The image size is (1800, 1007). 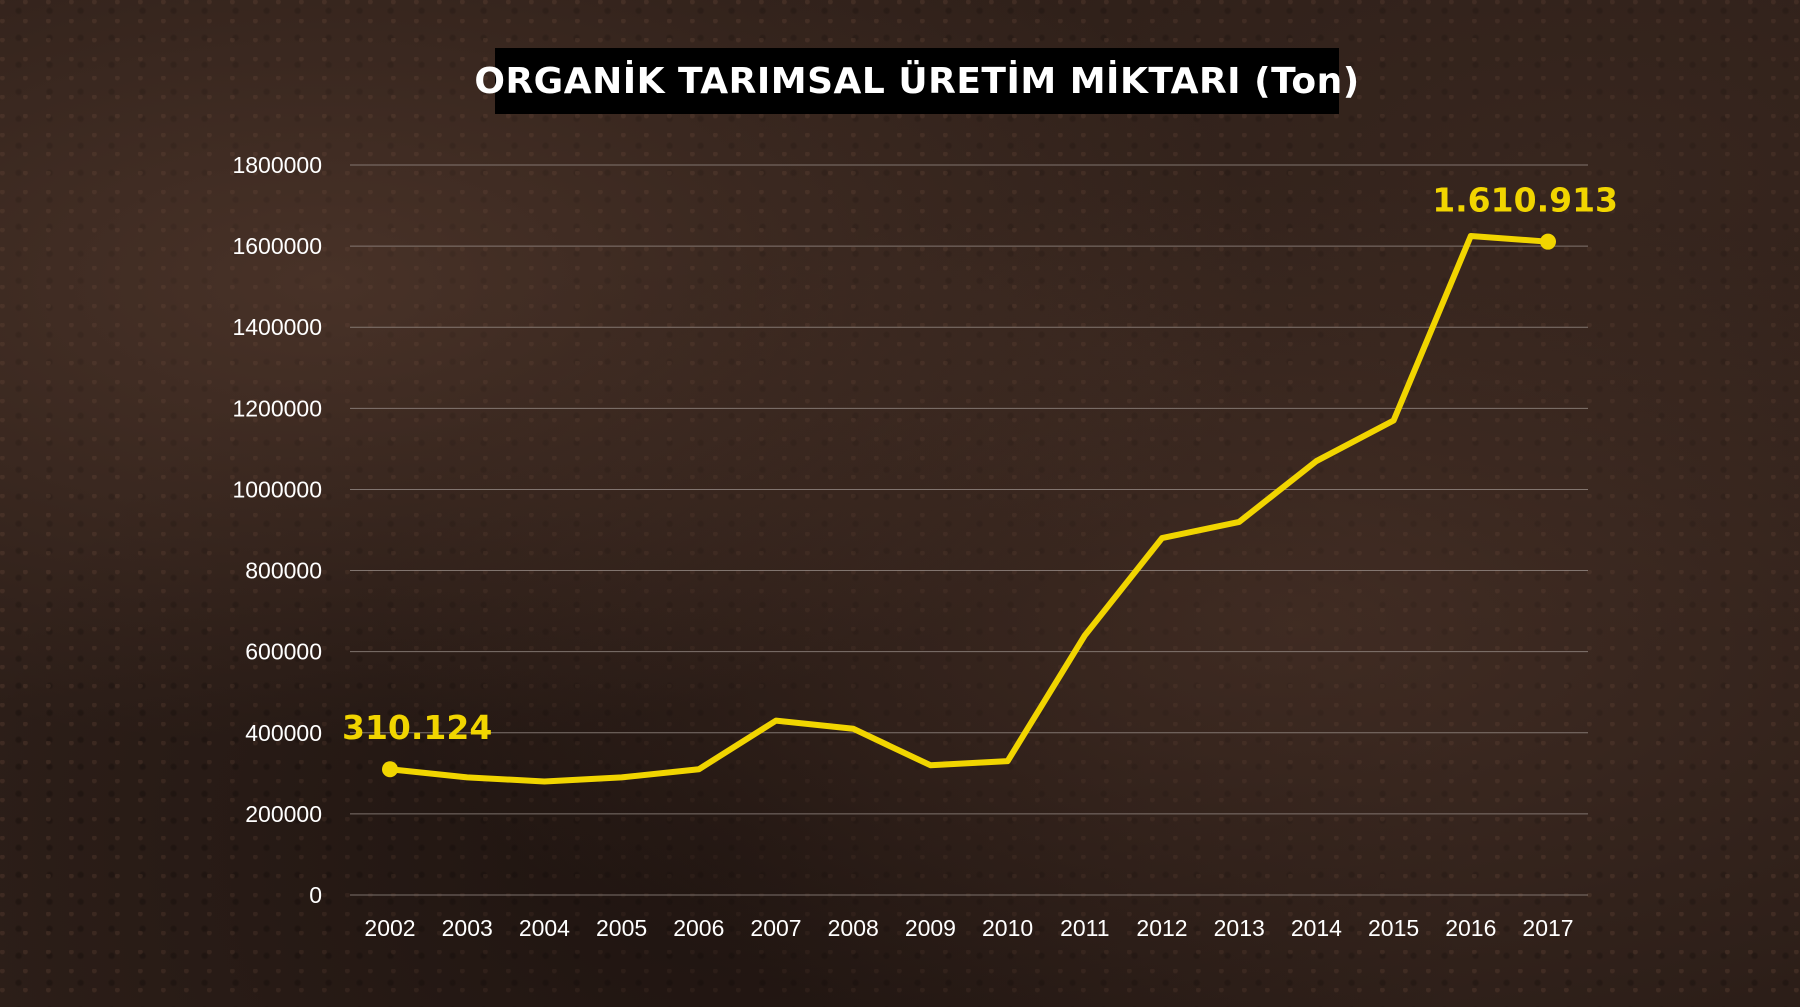 I want to click on x-tick-label: 2009, so click(x=930, y=928).